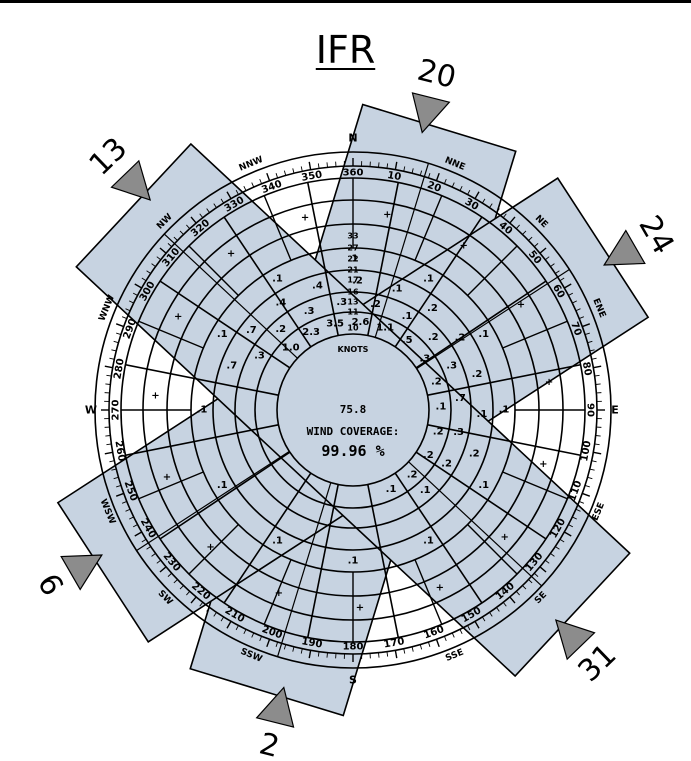 The height and width of the screenshot is (761, 691). I want to click on cell-value: 2.6, so click(361, 322).